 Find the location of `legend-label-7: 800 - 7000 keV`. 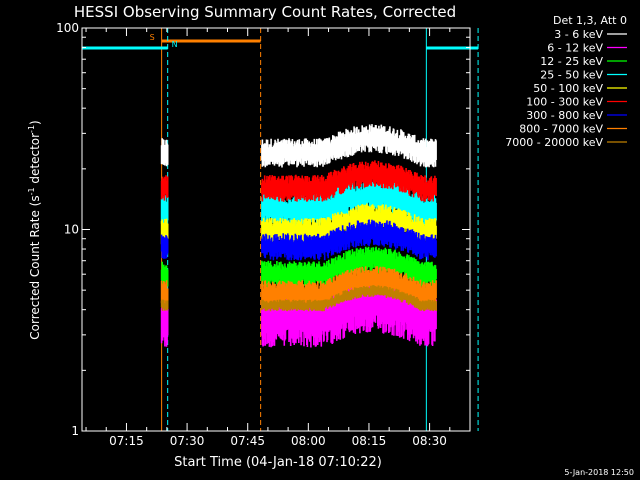

legend-label-7: 800 - 7000 keV is located at coordinates (561, 129).